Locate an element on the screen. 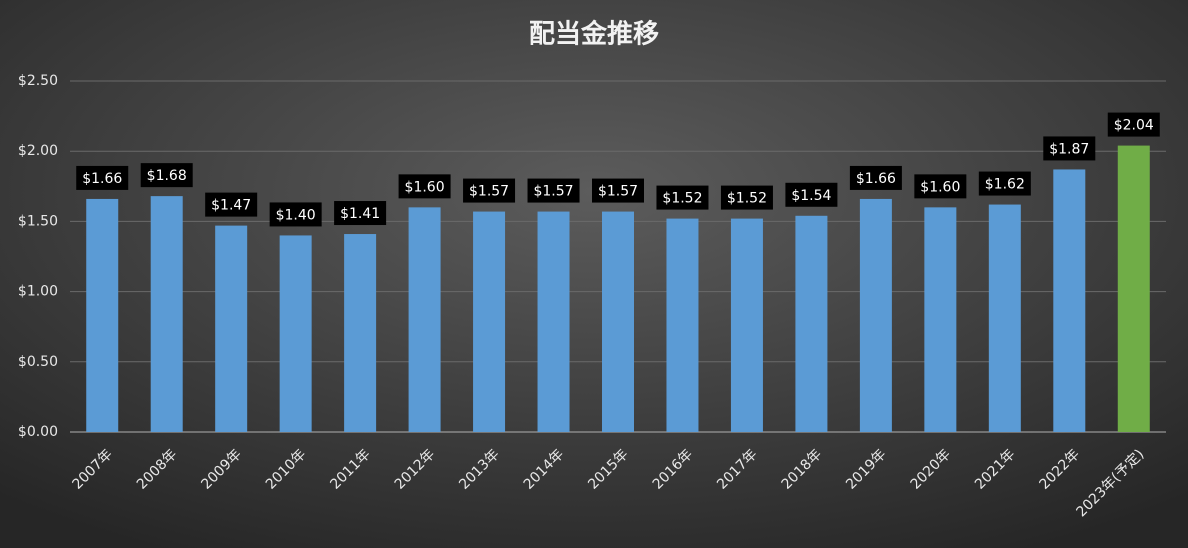 This screenshot has height=548, width=1188. y-tick-label: $0.00 is located at coordinates (38, 432).